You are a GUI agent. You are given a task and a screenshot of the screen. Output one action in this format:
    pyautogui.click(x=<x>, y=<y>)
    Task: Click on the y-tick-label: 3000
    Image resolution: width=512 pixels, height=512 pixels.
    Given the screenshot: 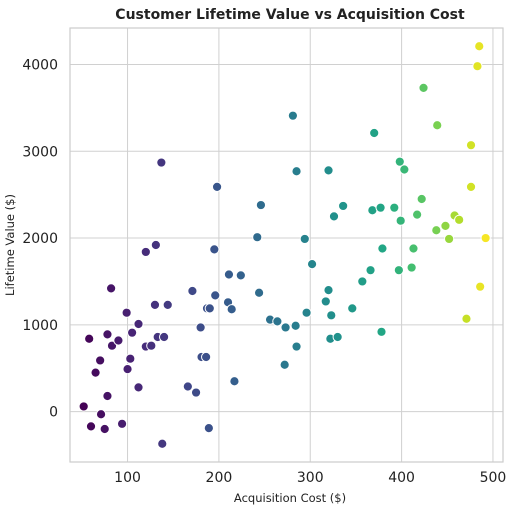 What is the action you would take?
    pyautogui.click(x=40, y=152)
    